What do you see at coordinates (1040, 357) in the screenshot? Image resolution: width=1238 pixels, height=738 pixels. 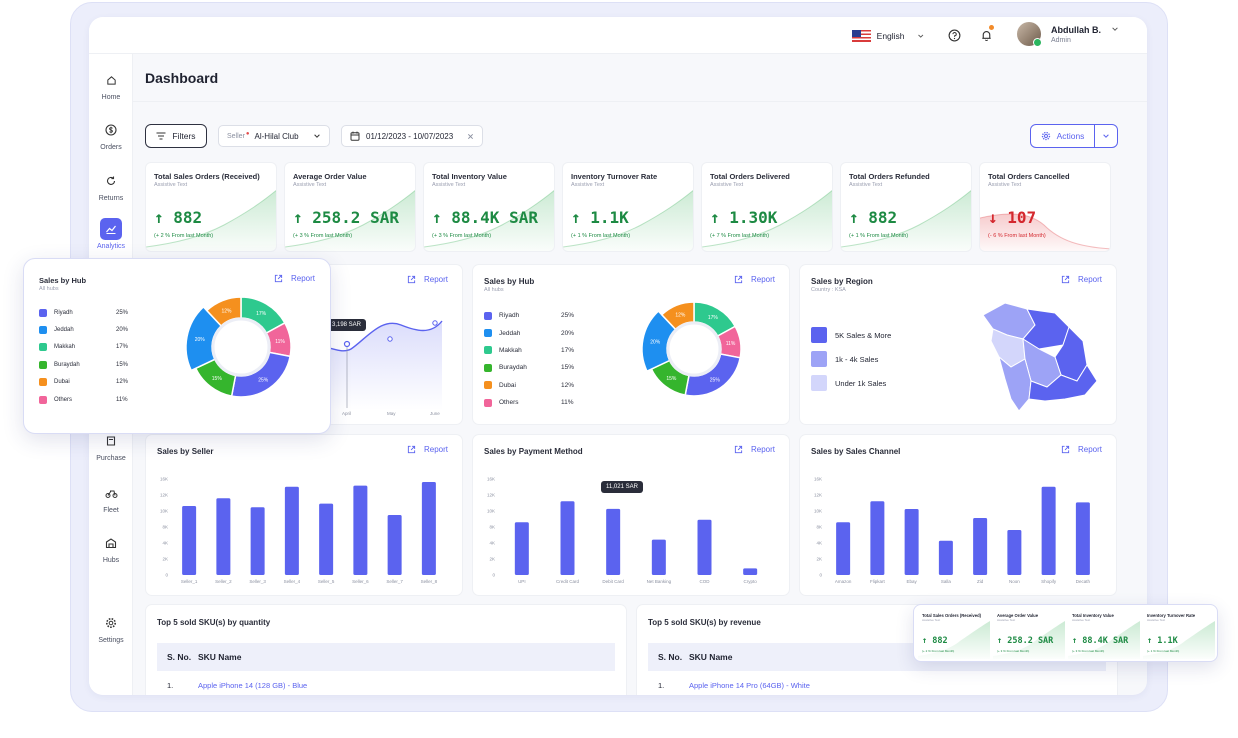 I see `ksa-region-map` at bounding box center [1040, 357].